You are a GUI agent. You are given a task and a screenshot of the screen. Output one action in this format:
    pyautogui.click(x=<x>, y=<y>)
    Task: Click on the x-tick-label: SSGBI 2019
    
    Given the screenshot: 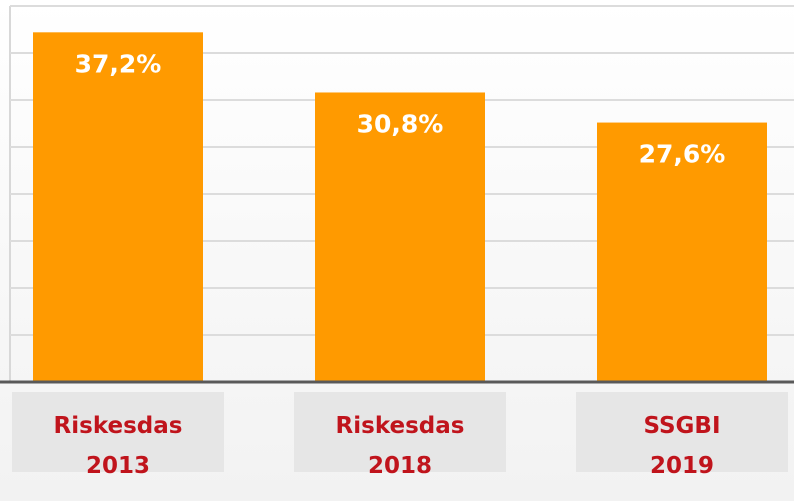 What is the action you would take?
    pyautogui.click(x=681, y=446)
    